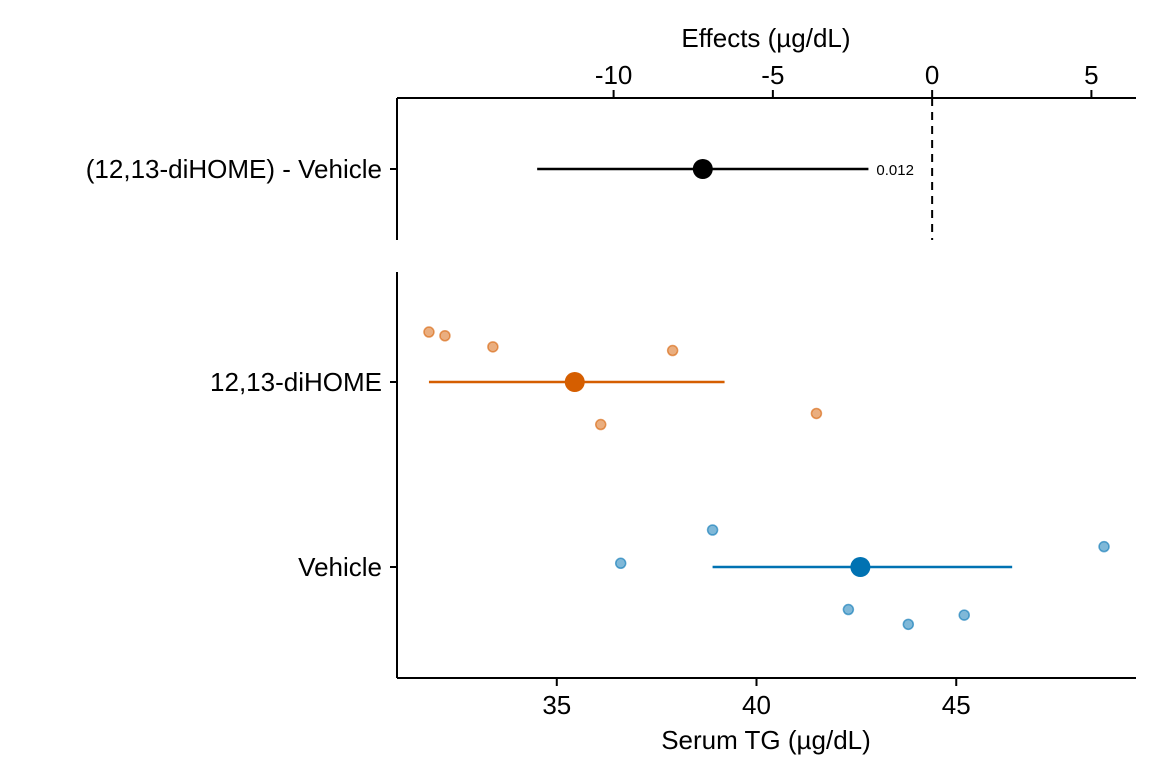 This screenshot has width=1152, height=768. What do you see at coordinates (296, 382) in the screenshot?
I see `group-row-label: 12,13-diHOME` at bounding box center [296, 382].